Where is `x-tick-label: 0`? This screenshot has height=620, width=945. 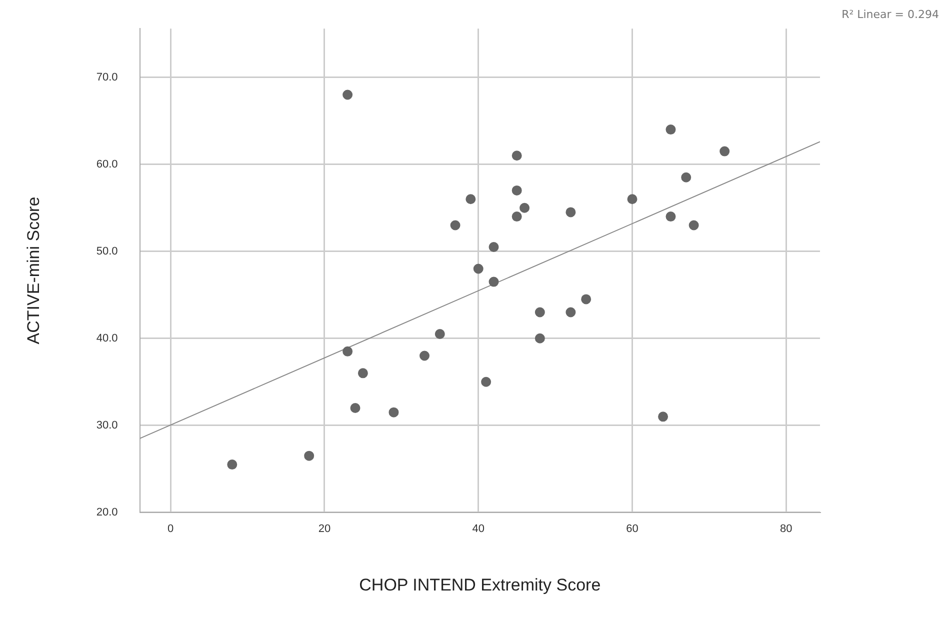 x-tick-label: 0 is located at coordinates (171, 529).